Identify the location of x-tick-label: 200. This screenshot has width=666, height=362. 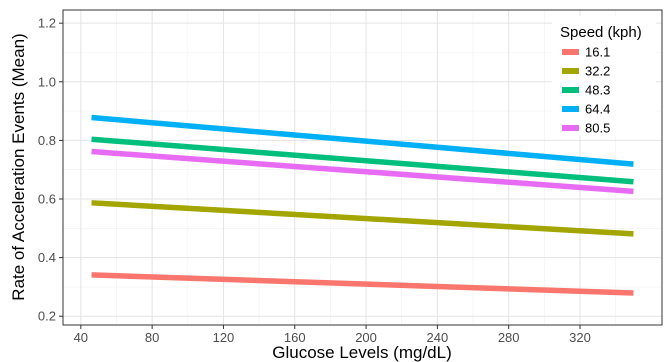
(366, 337).